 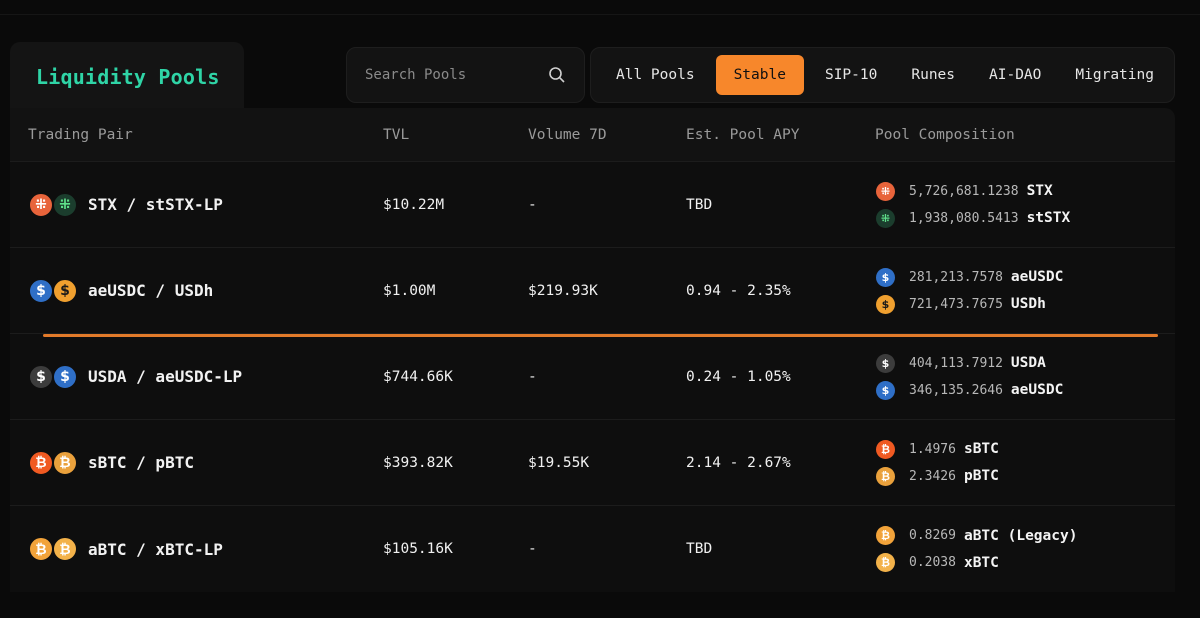 I want to click on composition-line: $404,113.7912 USDA, so click(x=969, y=363).